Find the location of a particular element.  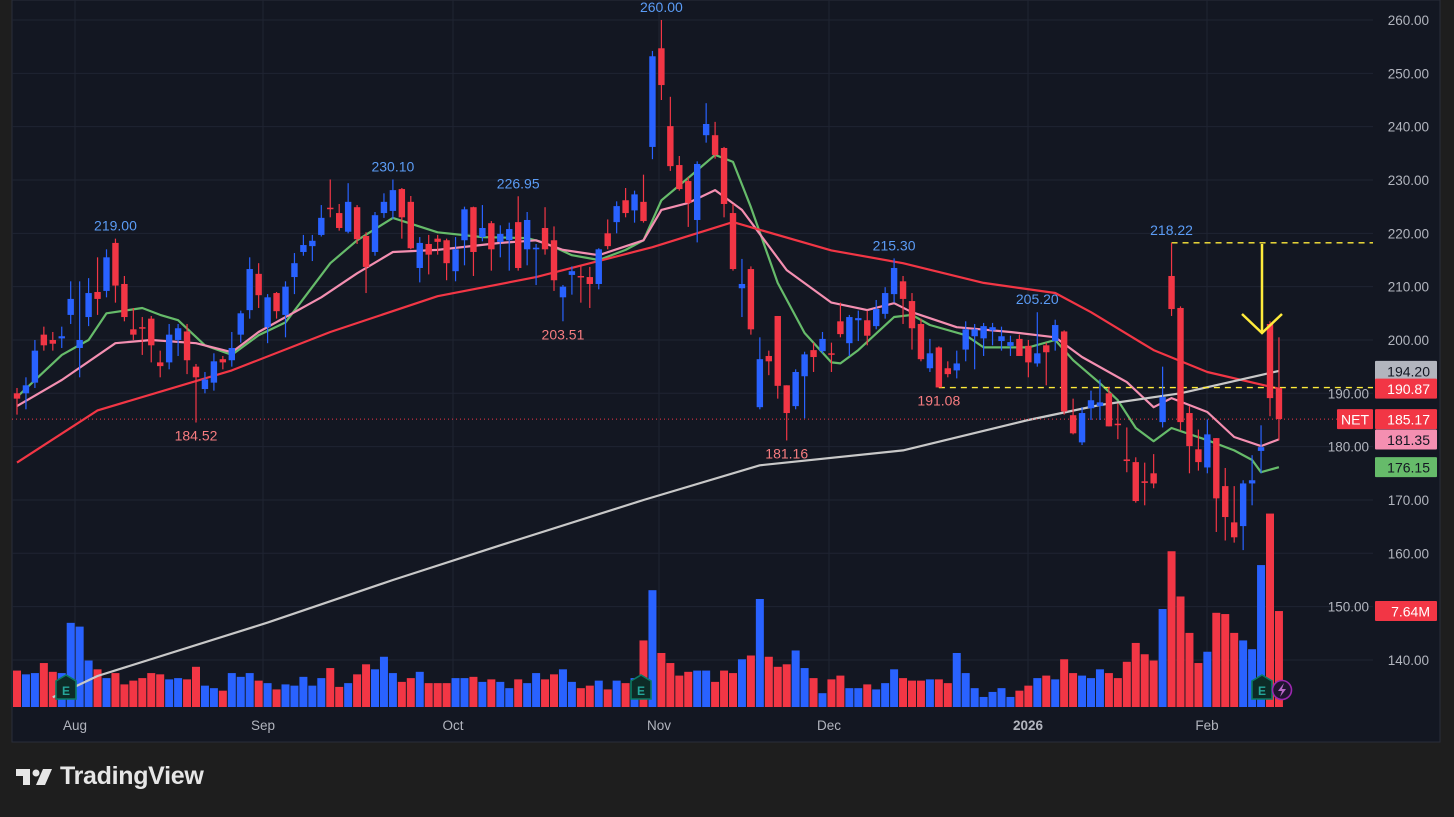

lightning-icon is located at coordinates (1282, 690).